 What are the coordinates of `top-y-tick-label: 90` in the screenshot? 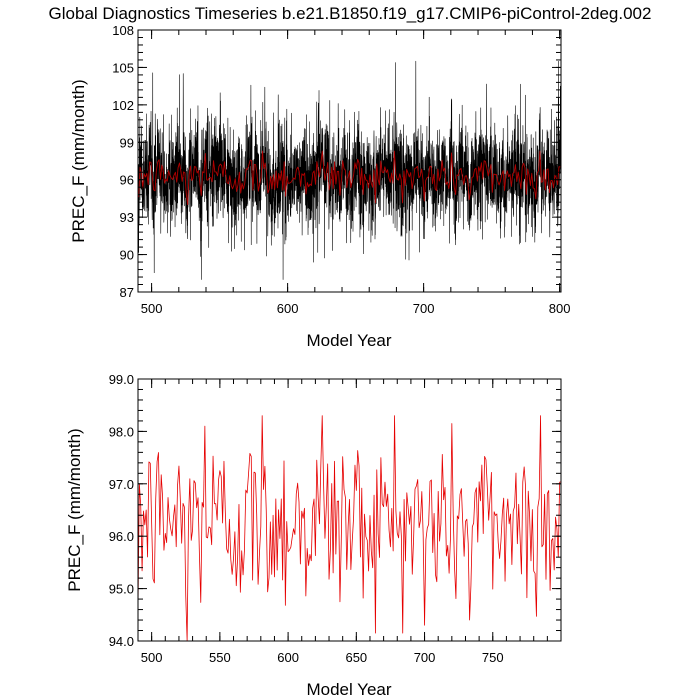 It's located at (127, 255).